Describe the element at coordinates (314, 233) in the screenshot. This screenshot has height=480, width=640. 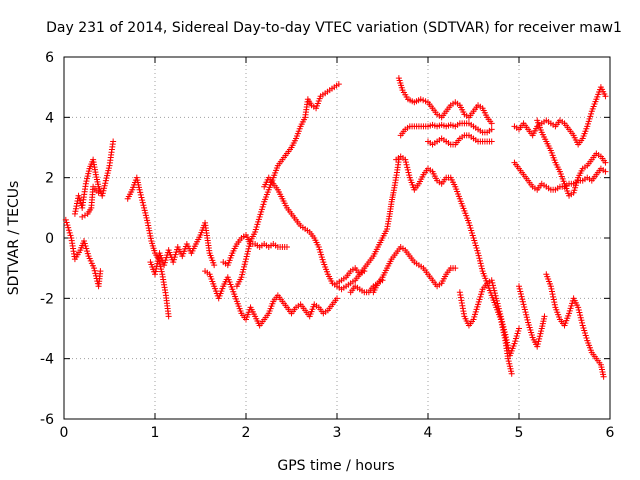
I see `series-track-i` at that location.